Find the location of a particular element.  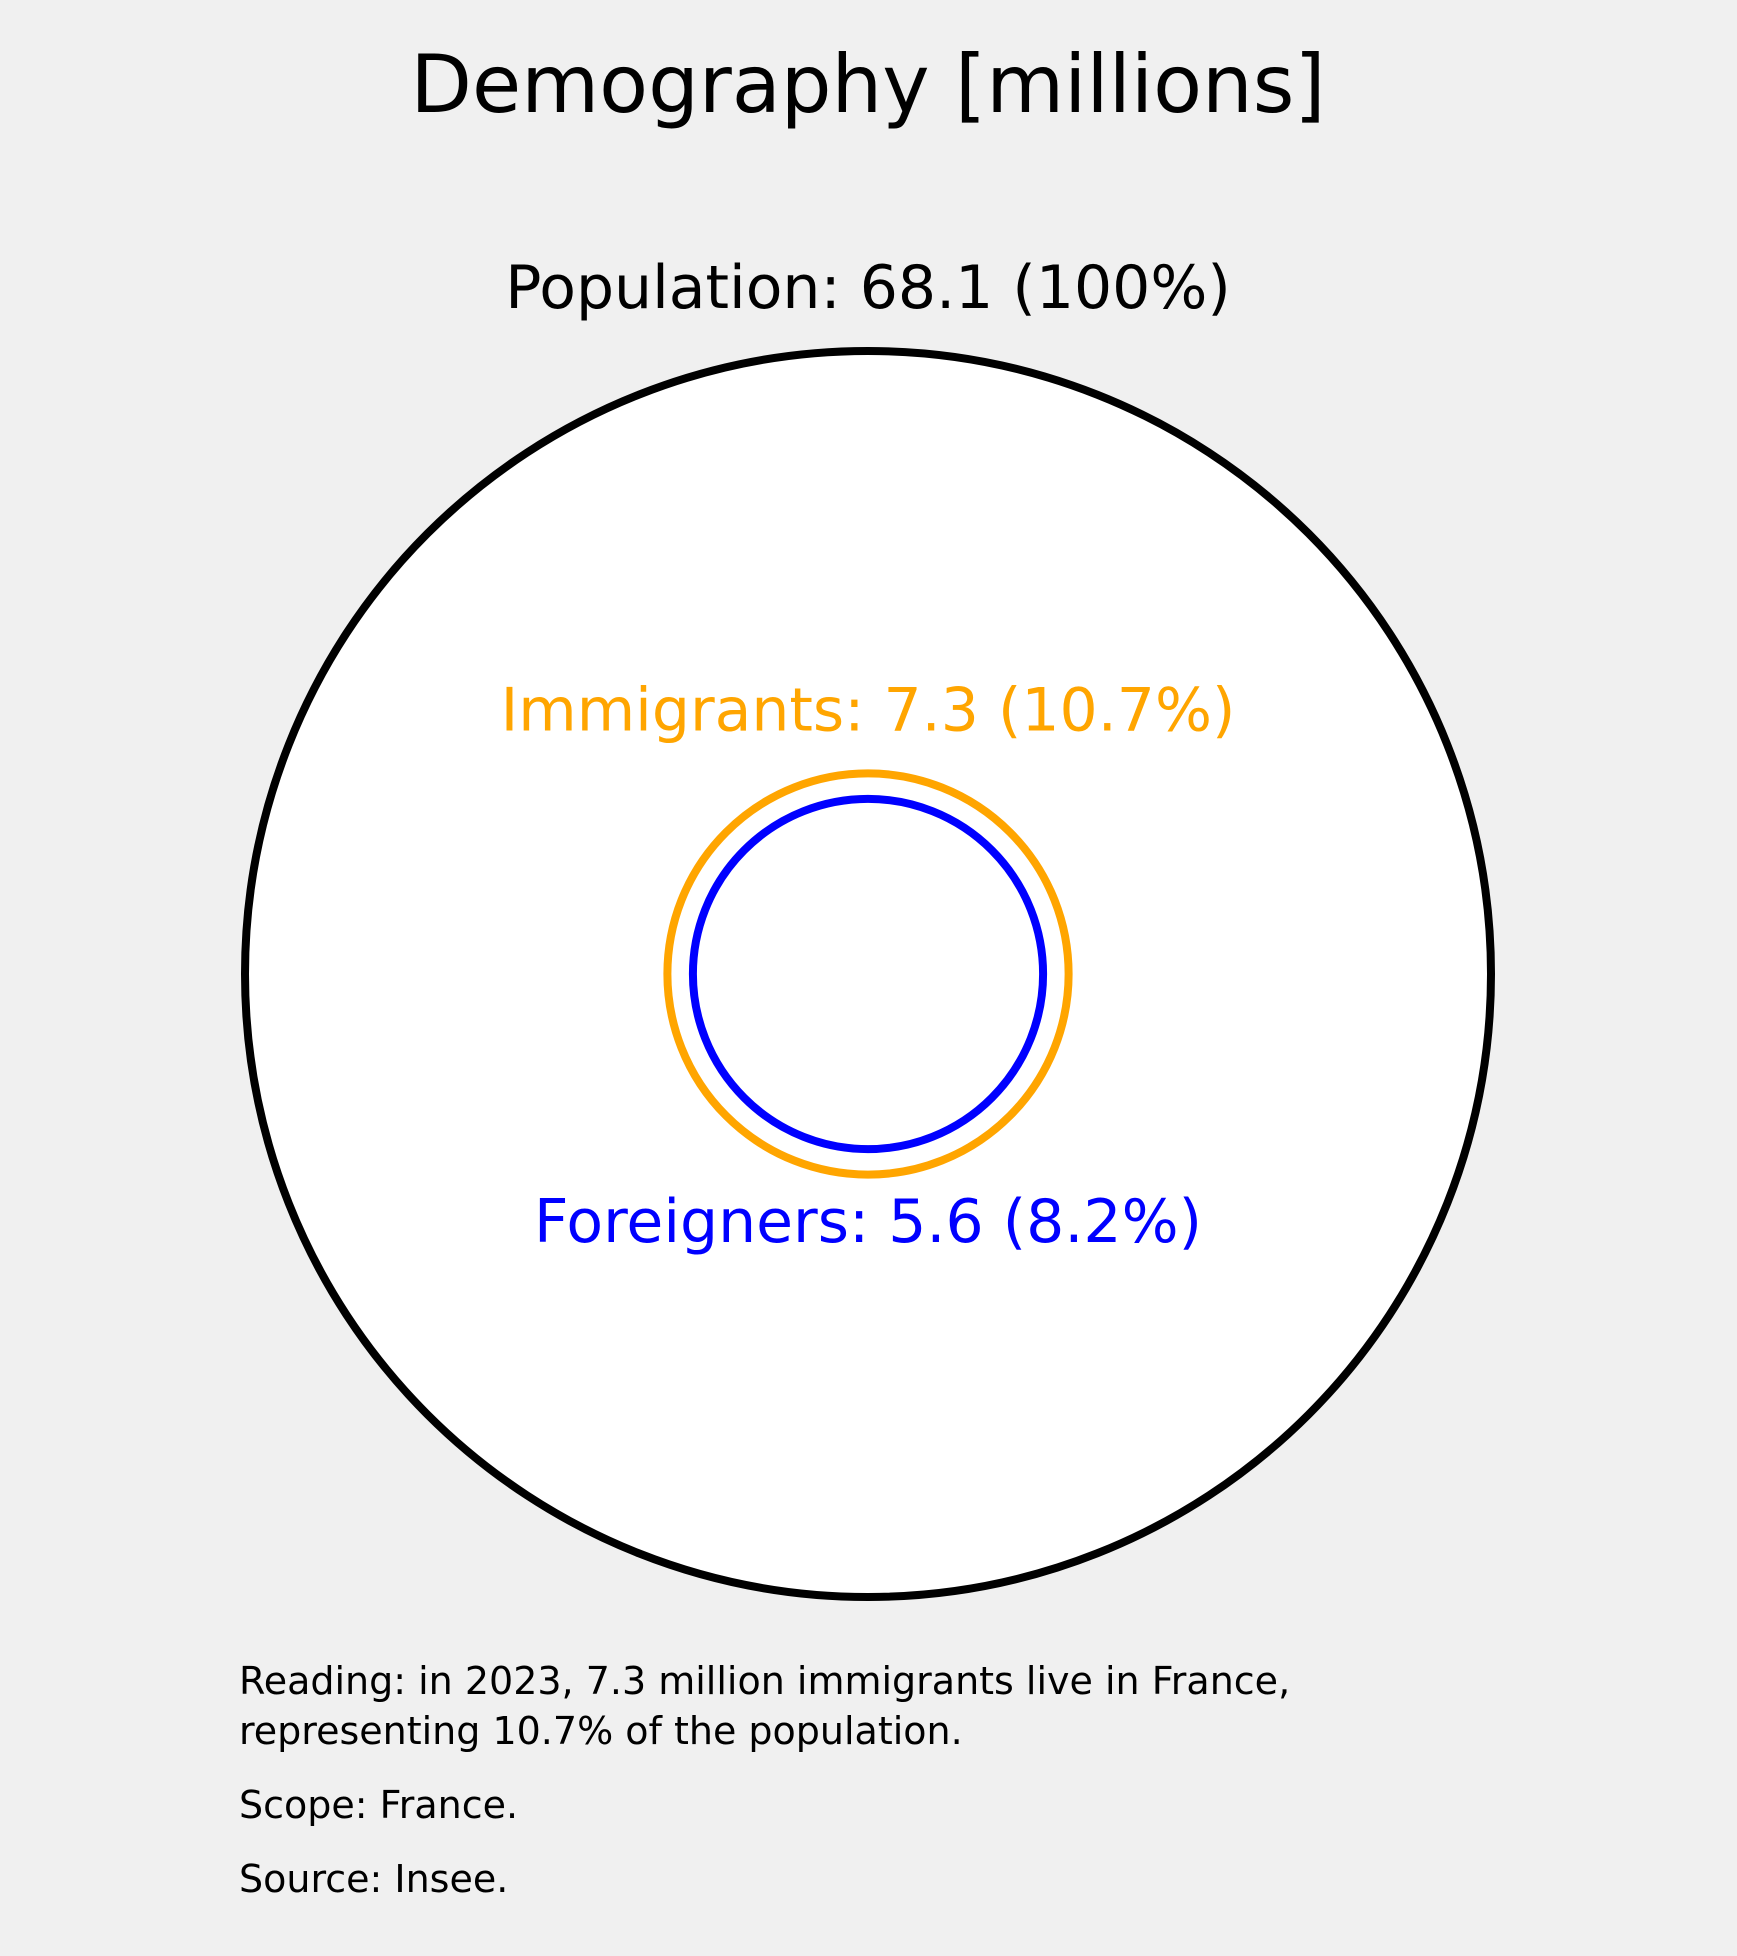

scope-note: Scope: France. is located at coordinates (379, 1805).